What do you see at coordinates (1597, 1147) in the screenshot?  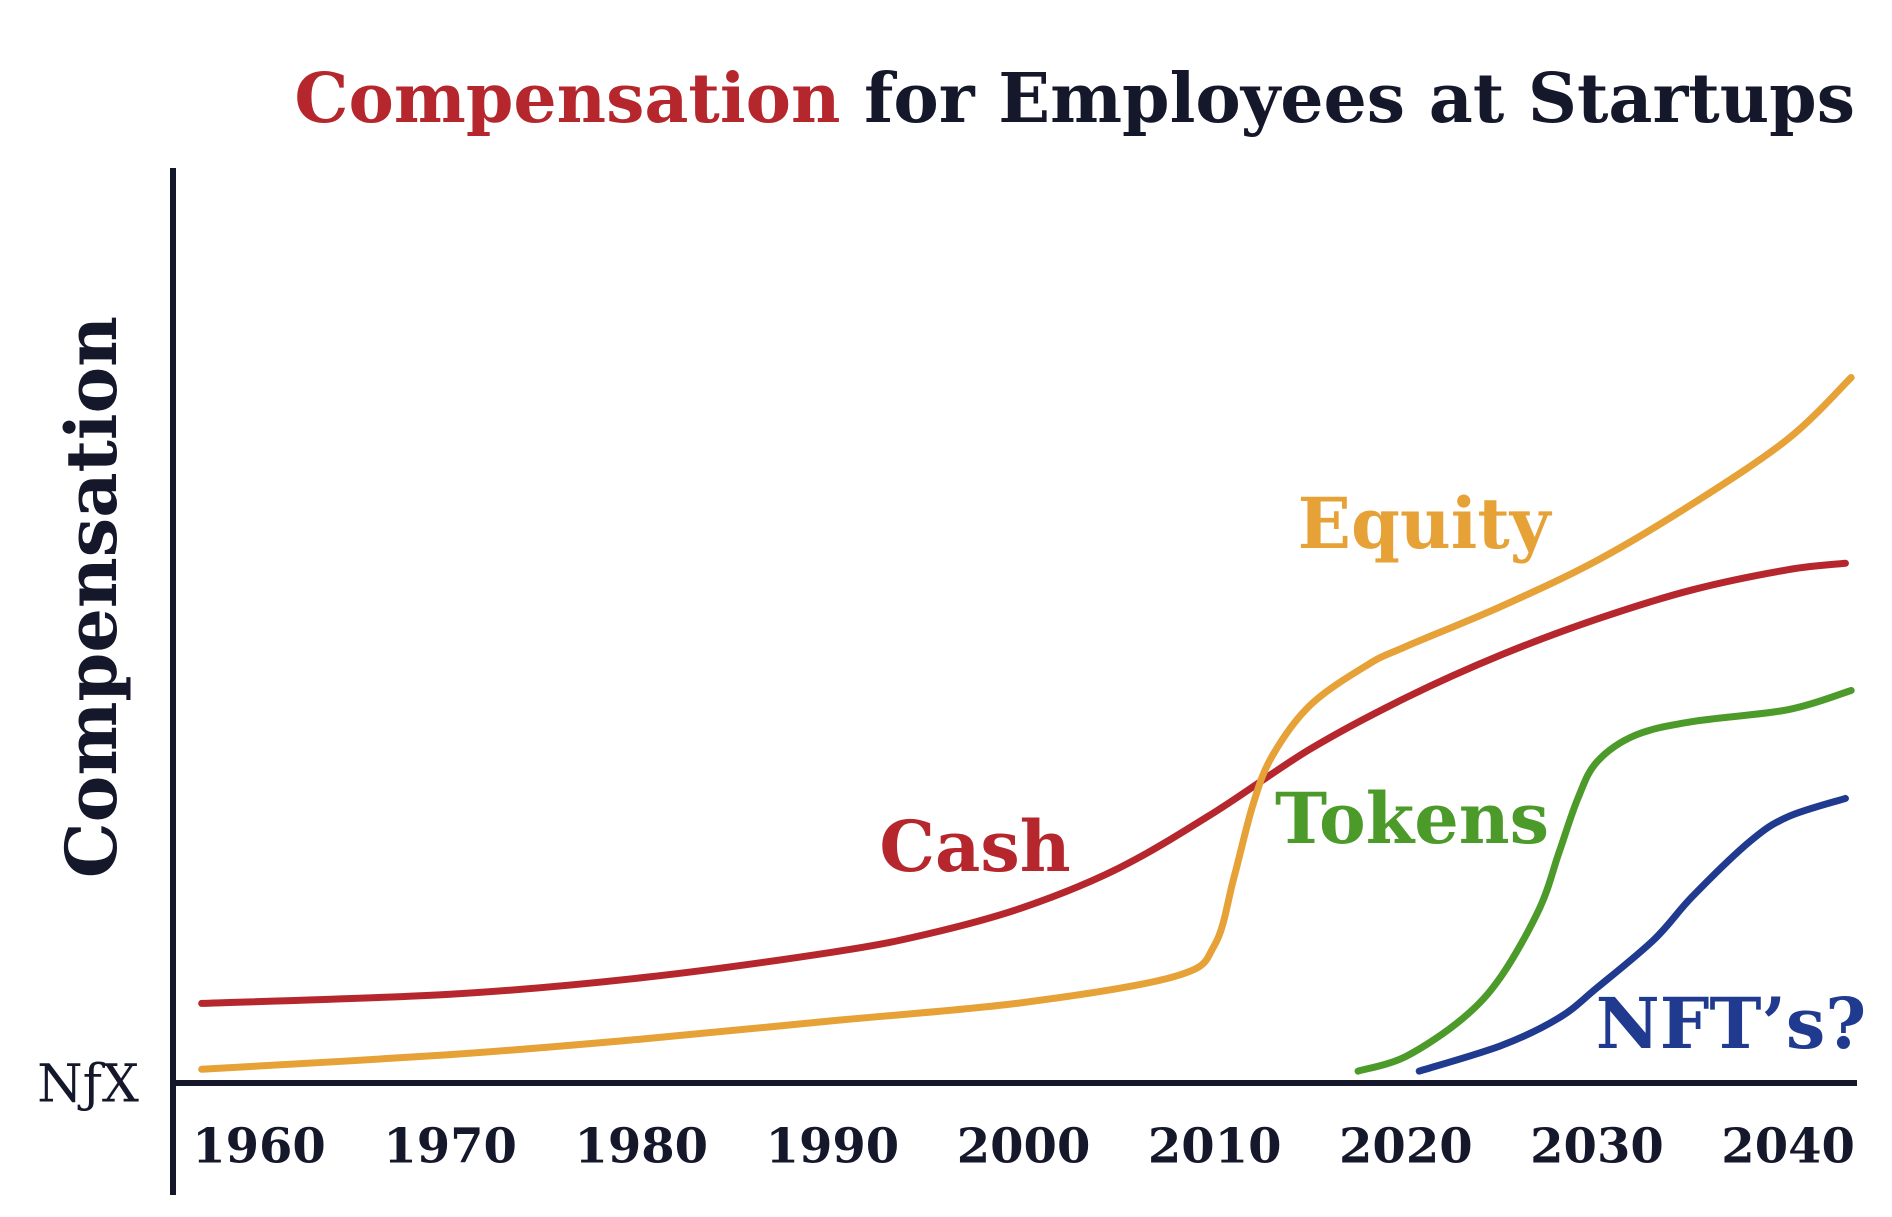 I see `x-tick-label: 2030` at bounding box center [1597, 1147].